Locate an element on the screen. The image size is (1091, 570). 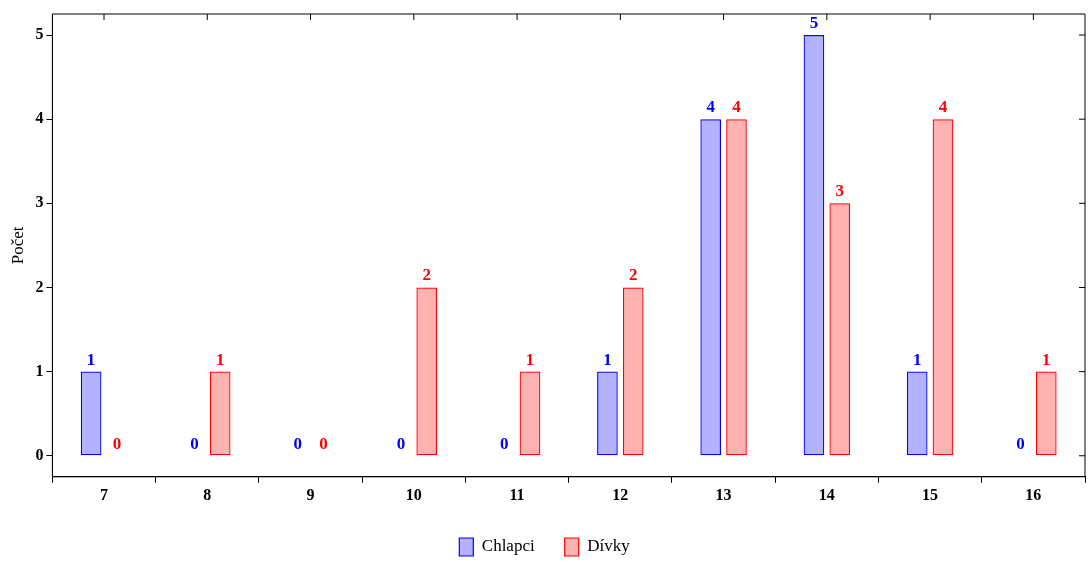
x-tick-label: 14 is located at coordinates (826, 494).